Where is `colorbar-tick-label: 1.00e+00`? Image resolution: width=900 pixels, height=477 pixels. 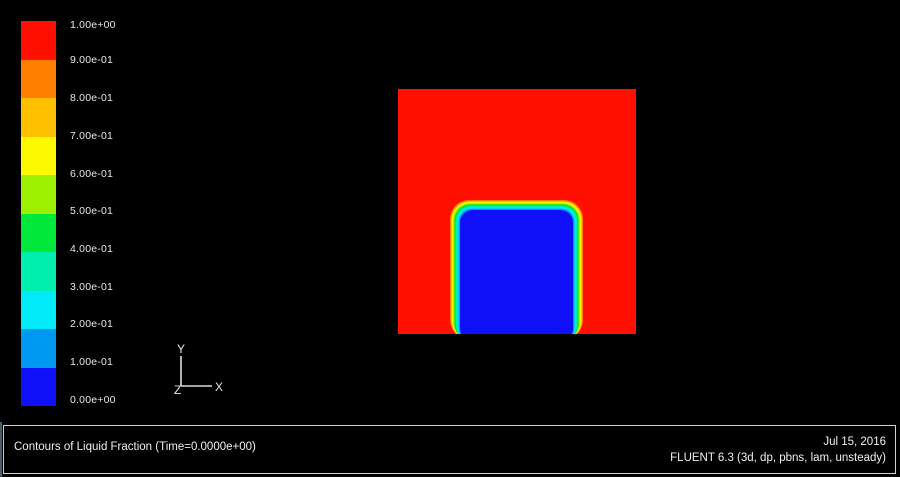 colorbar-tick-label: 1.00e+00 is located at coordinates (93, 25).